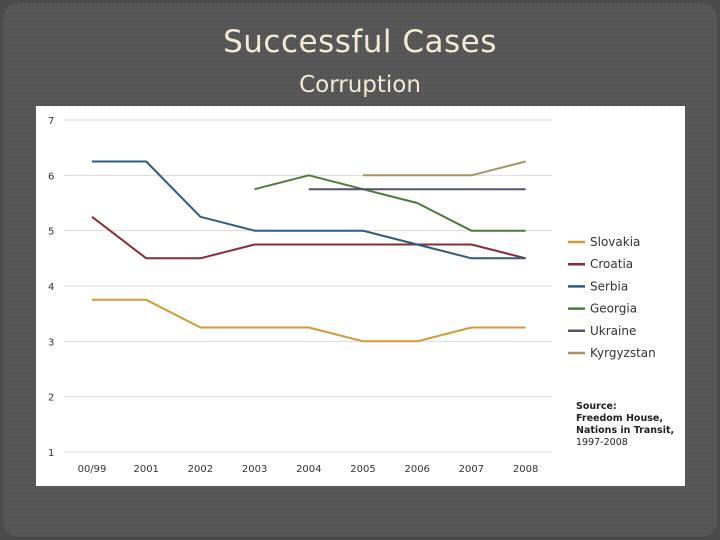 This screenshot has width=720, height=540. What do you see at coordinates (51, 398) in the screenshot?
I see `y-tick-label: 2` at bounding box center [51, 398].